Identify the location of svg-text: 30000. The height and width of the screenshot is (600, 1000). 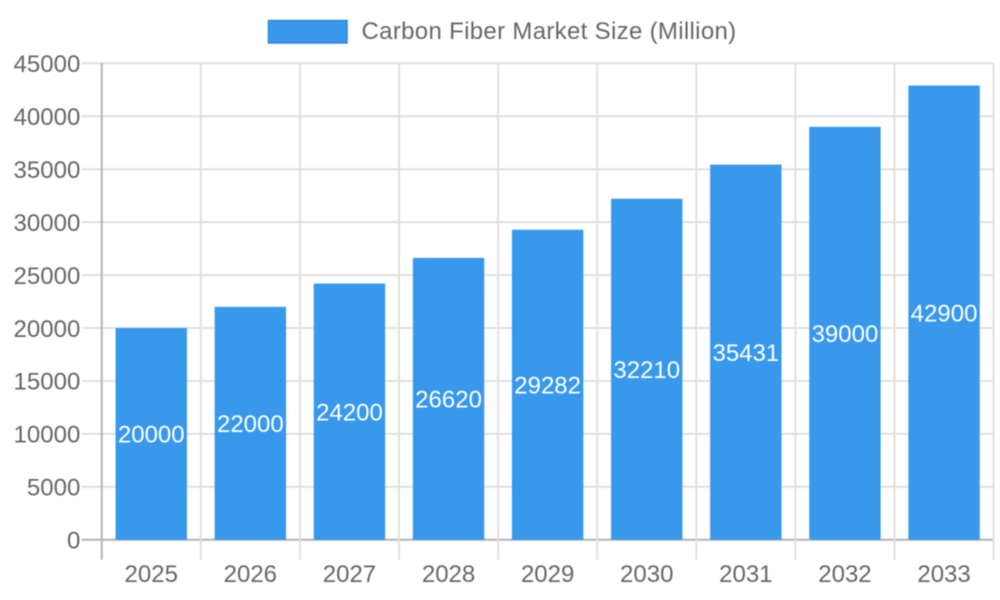
(47, 223).